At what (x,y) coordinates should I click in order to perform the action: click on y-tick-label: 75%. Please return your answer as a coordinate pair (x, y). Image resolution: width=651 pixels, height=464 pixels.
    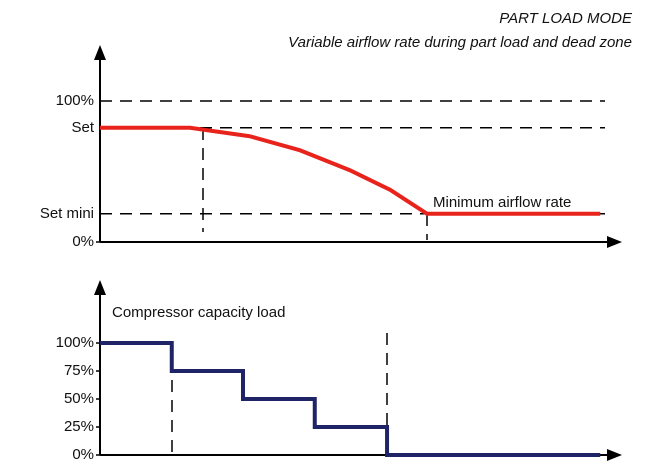
    Looking at the image, I should click on (79, 370).